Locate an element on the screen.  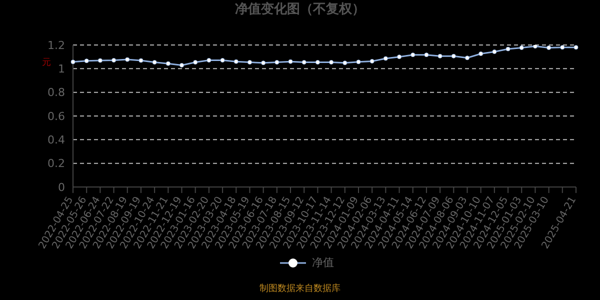
y-tick-label: 1.2 is located at coordinates (56, 45).